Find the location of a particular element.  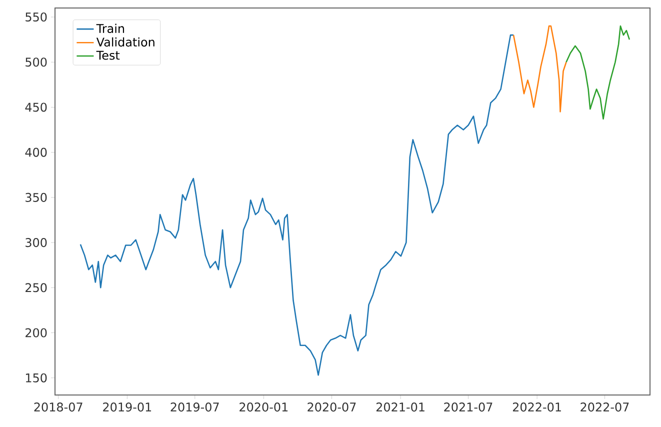

y-tick-label: 450 is located at coordinates (36, 107).